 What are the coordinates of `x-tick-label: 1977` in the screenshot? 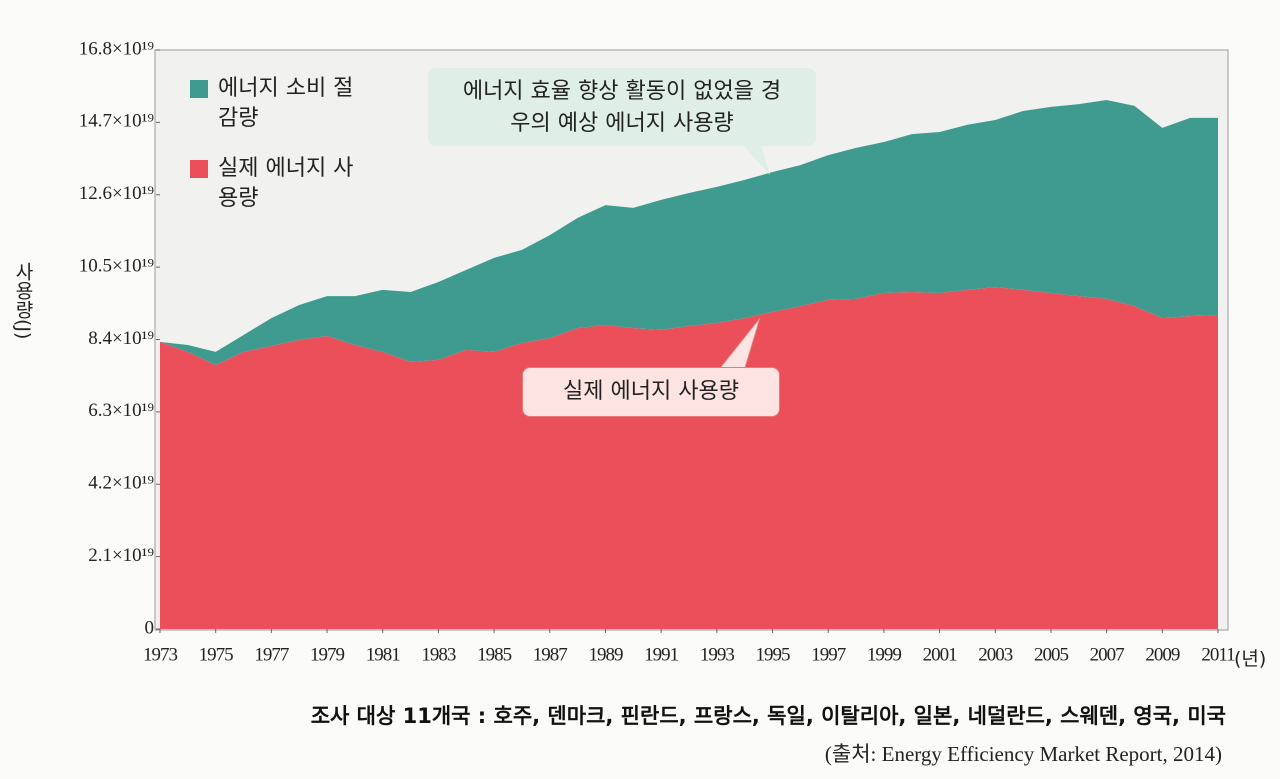 It's located at (271, 654).